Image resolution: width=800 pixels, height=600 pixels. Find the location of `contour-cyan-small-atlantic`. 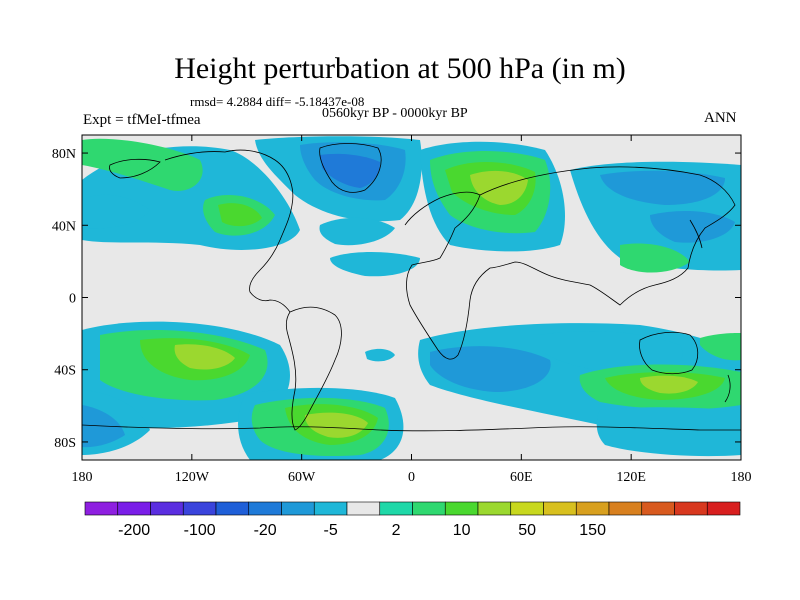

contour-cyan-small-atlantic is located at coordinates (380, 355).